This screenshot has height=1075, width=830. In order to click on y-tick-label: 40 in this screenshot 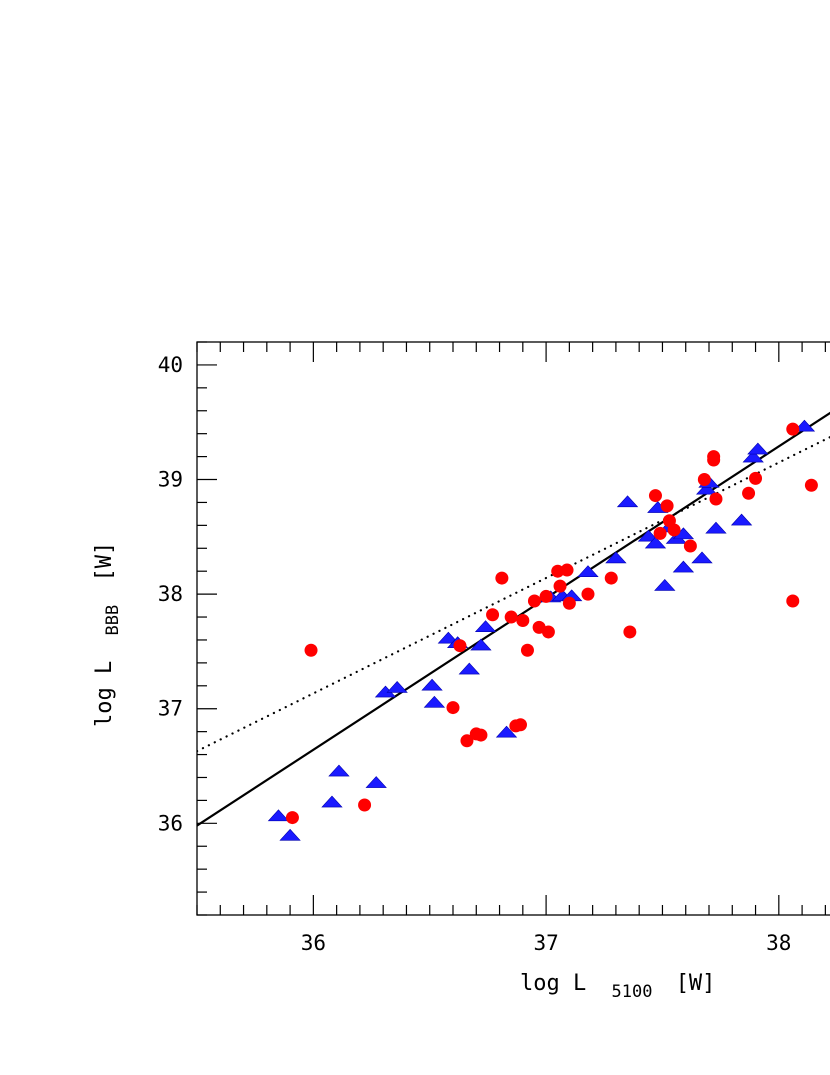, I will do `click(170, 365)`.